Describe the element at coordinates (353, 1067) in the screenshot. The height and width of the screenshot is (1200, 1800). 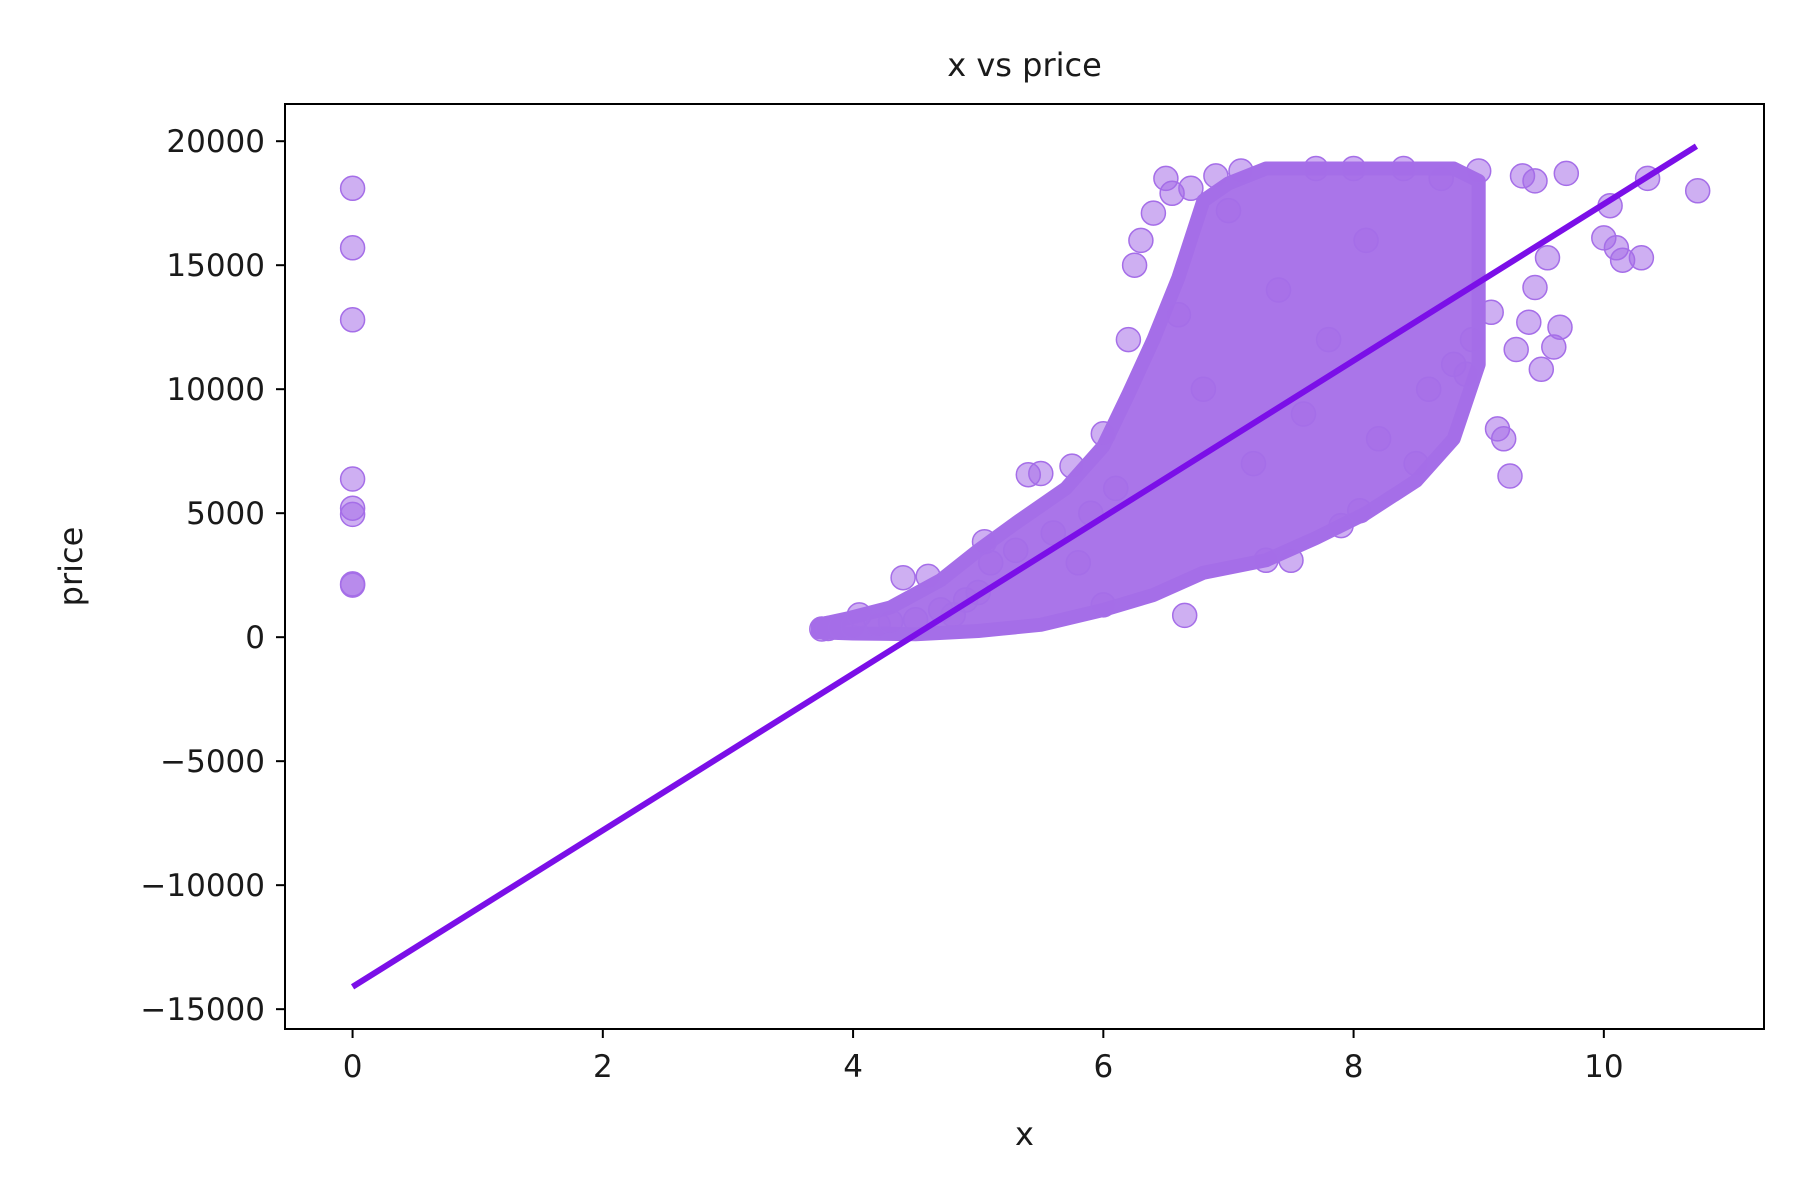
I see `x-tick-label: 0` at that location.